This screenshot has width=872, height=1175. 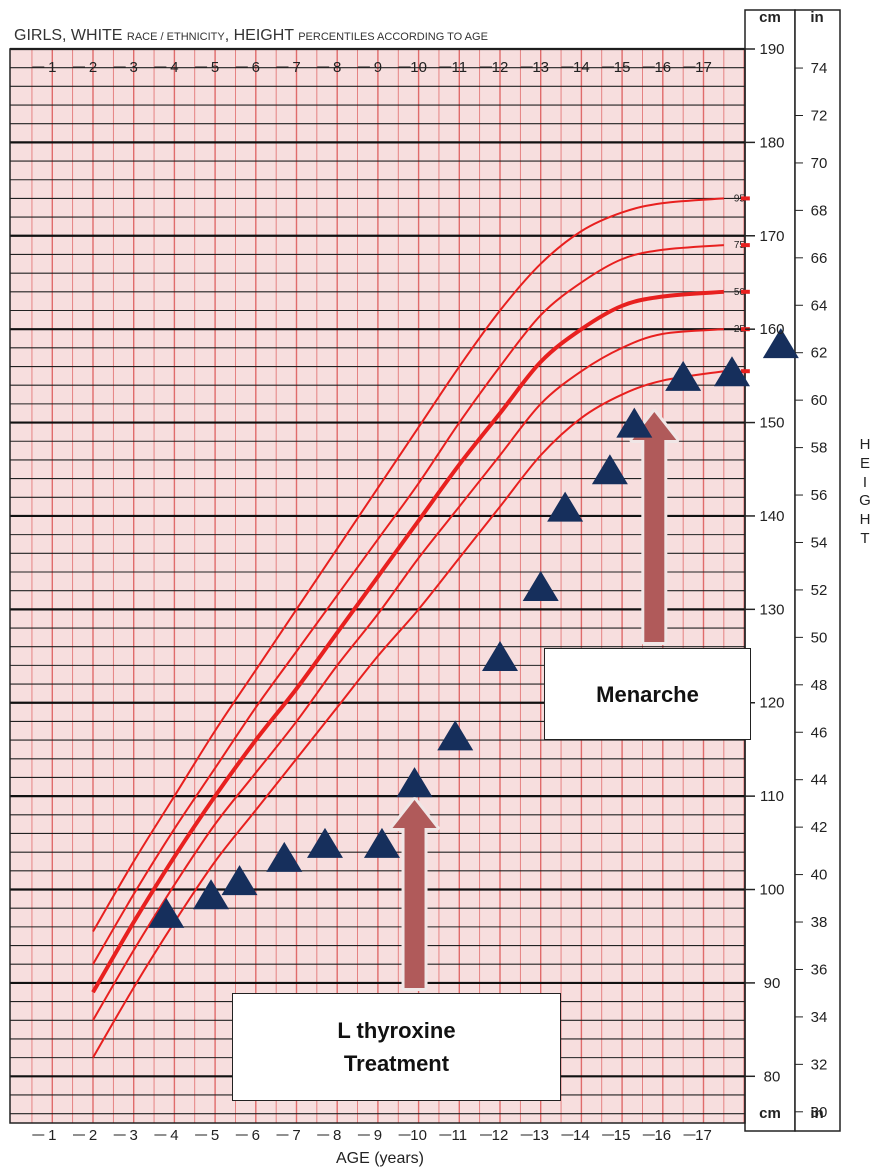 I want to click on x-tick-label-bottom: 1, so click(x=52, y=1135).